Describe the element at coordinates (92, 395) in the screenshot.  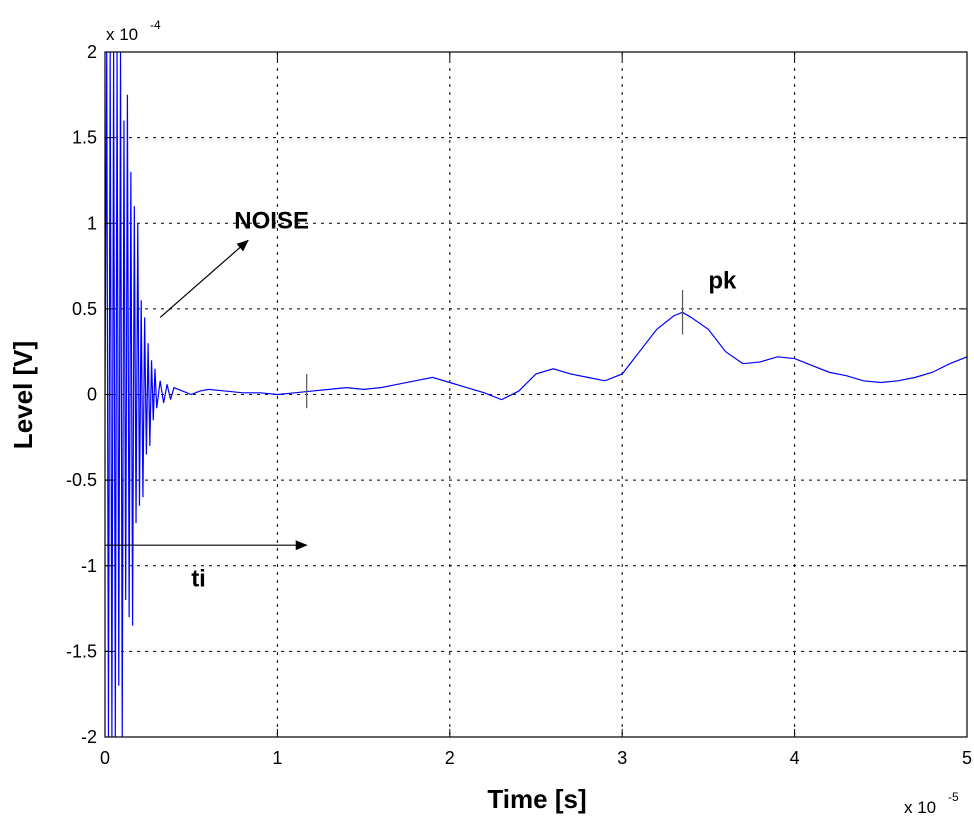
I see `y-tick-label: 0` at that location.